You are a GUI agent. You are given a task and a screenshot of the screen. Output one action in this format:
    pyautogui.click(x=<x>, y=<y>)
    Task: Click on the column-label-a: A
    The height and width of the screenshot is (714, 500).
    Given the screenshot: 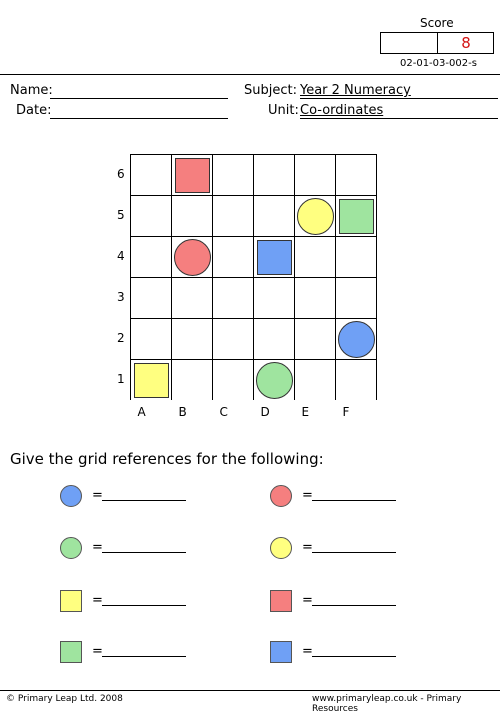 What is the action you would take?
    pyautogui.click(x=141, y=412)
    